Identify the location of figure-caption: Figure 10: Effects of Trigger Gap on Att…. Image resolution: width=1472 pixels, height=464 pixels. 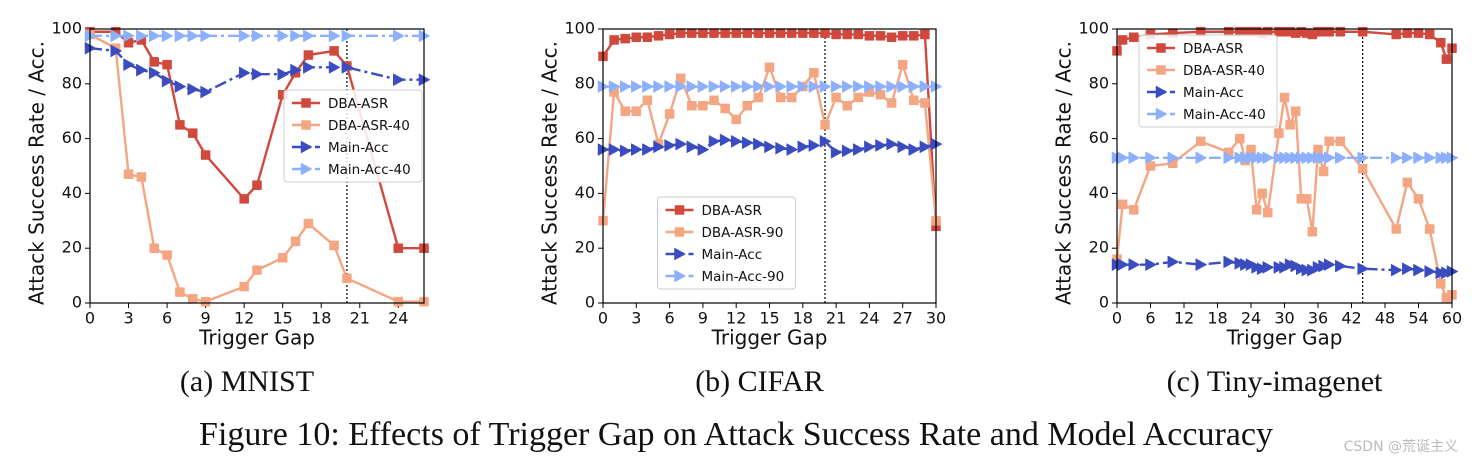
(736, 434).